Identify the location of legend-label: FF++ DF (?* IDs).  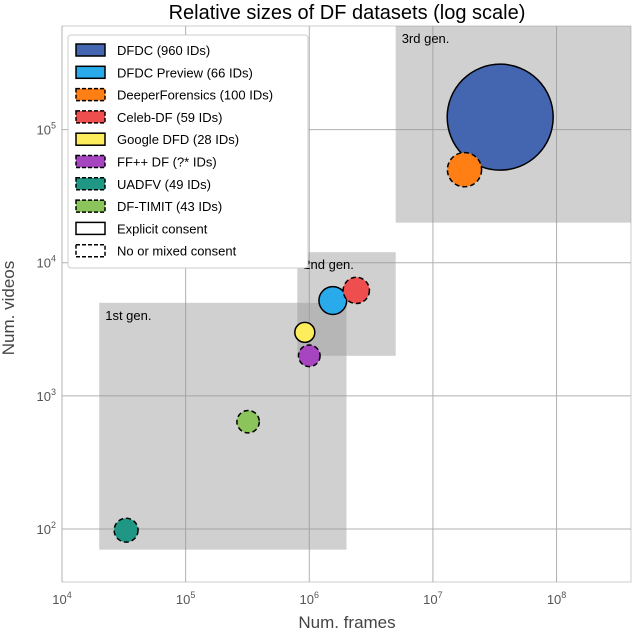
(167, 162).